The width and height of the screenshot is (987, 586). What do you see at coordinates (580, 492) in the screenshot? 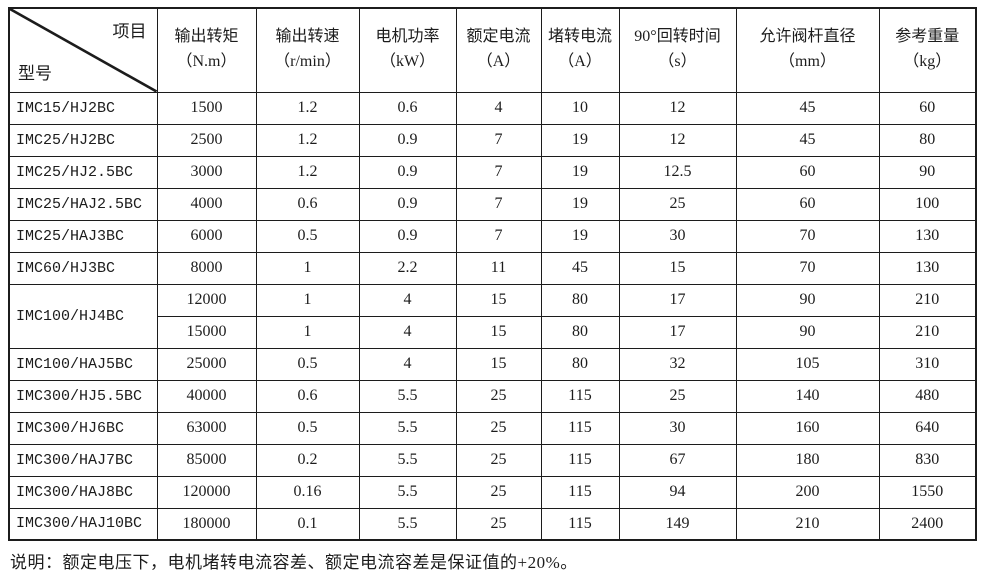
I see `value-cell: 115` at bounding box center [580, 492].